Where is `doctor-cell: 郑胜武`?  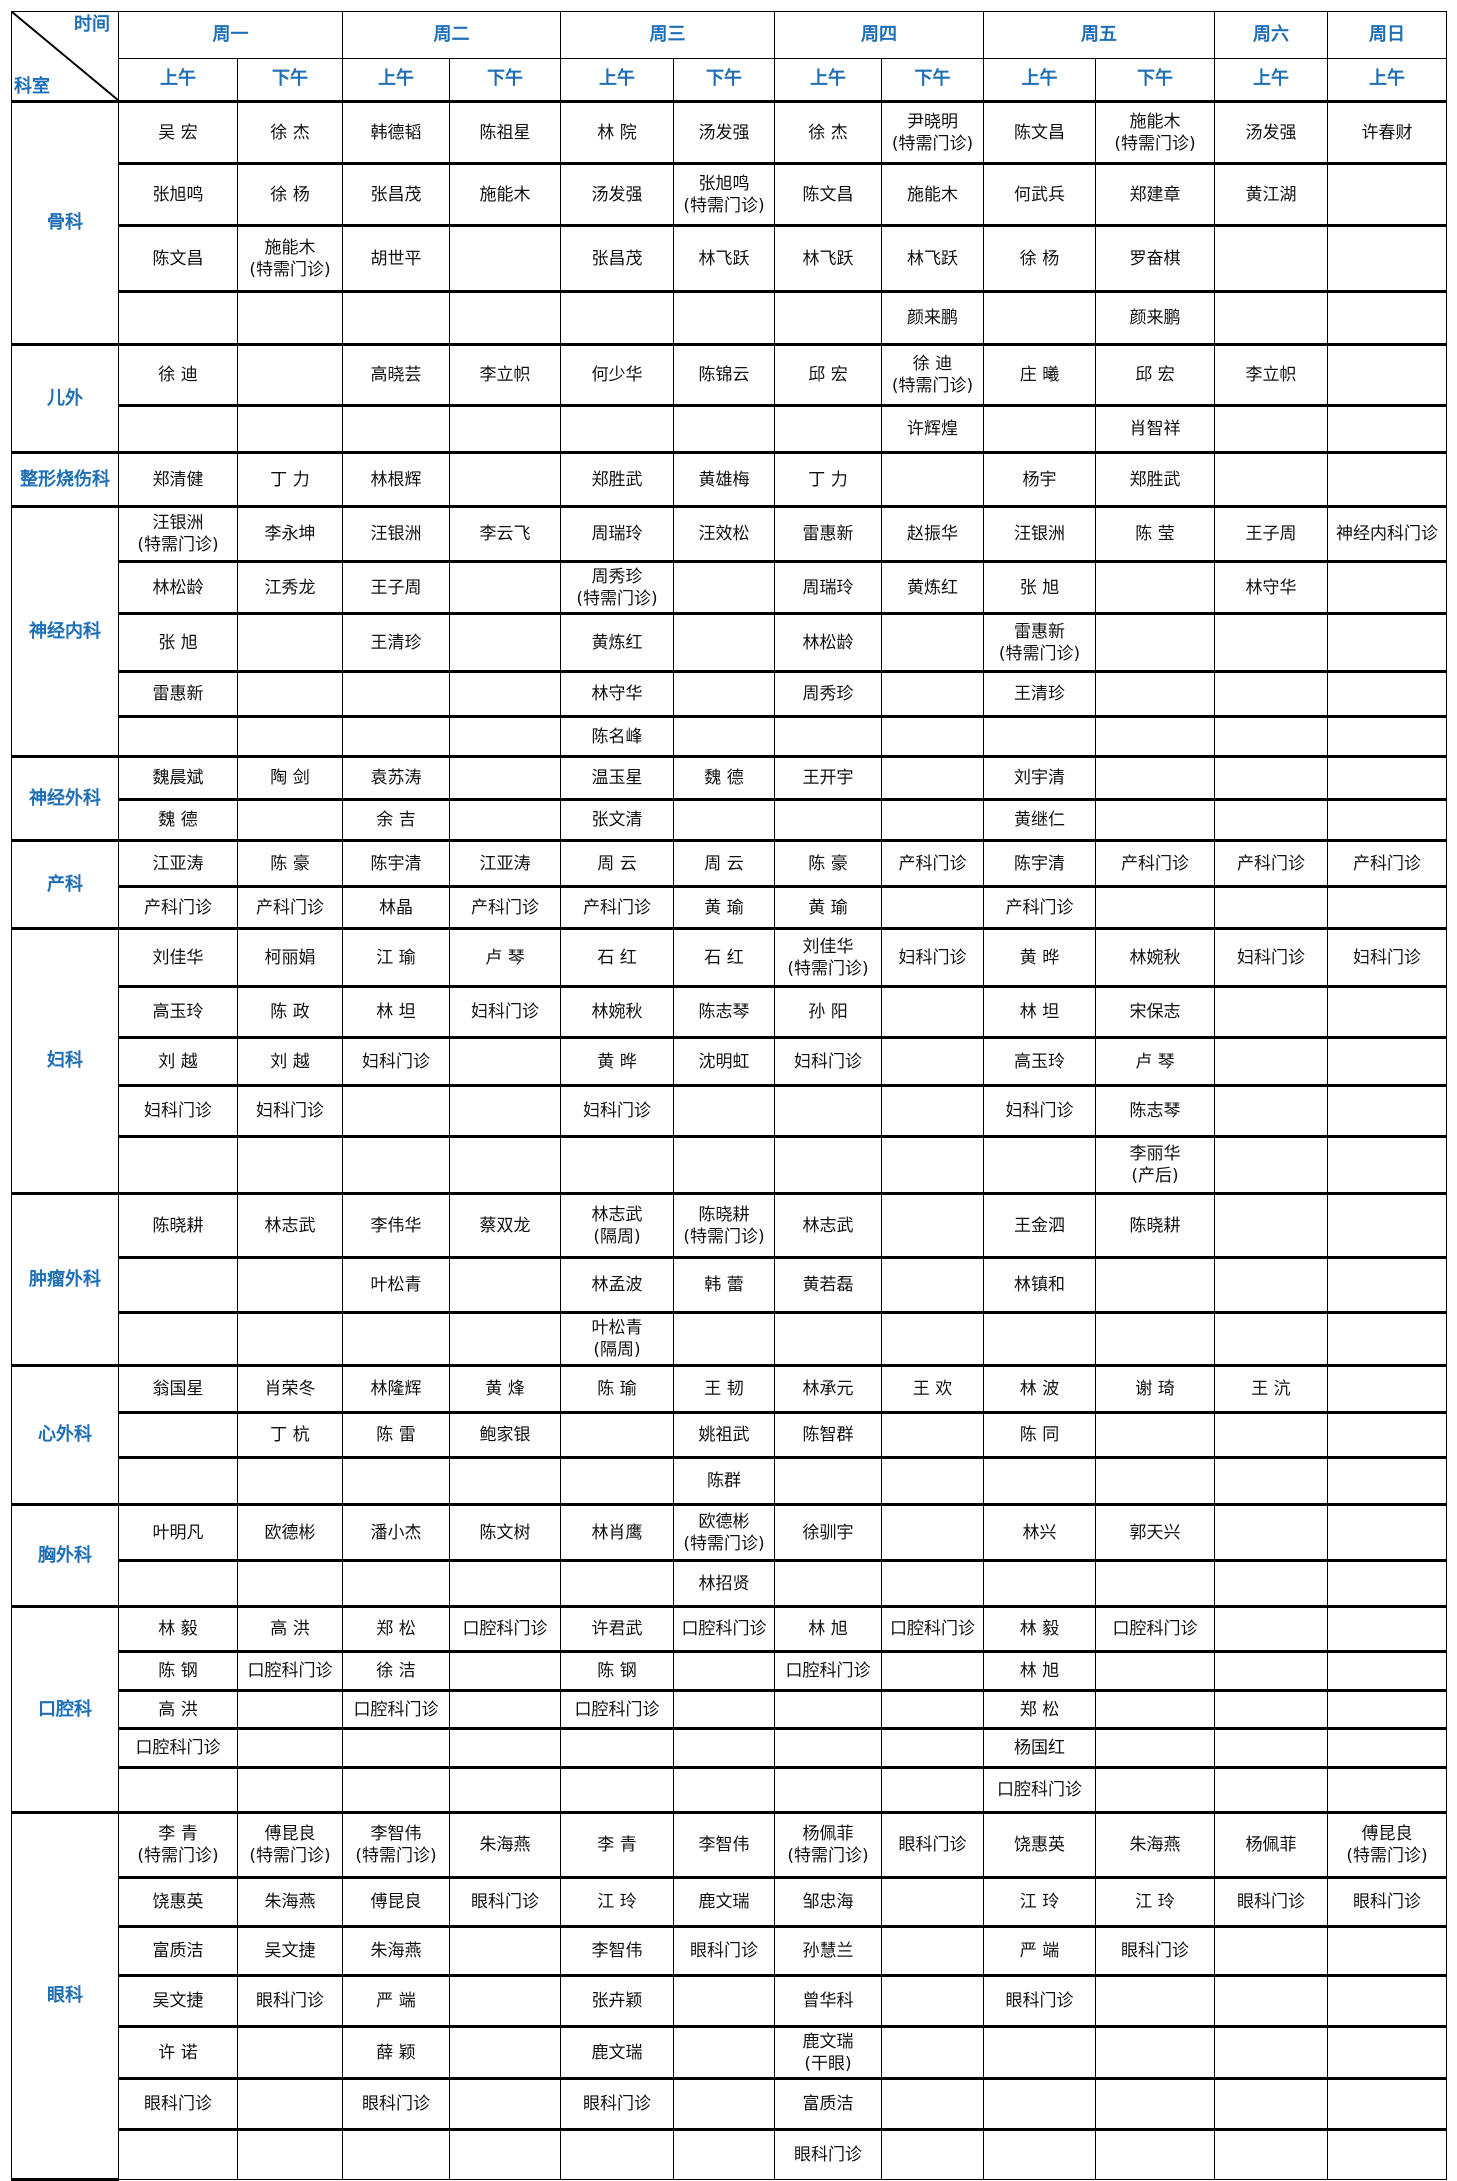
doctor-cell: 郑胜武 is located at coordinates (1155, 479).